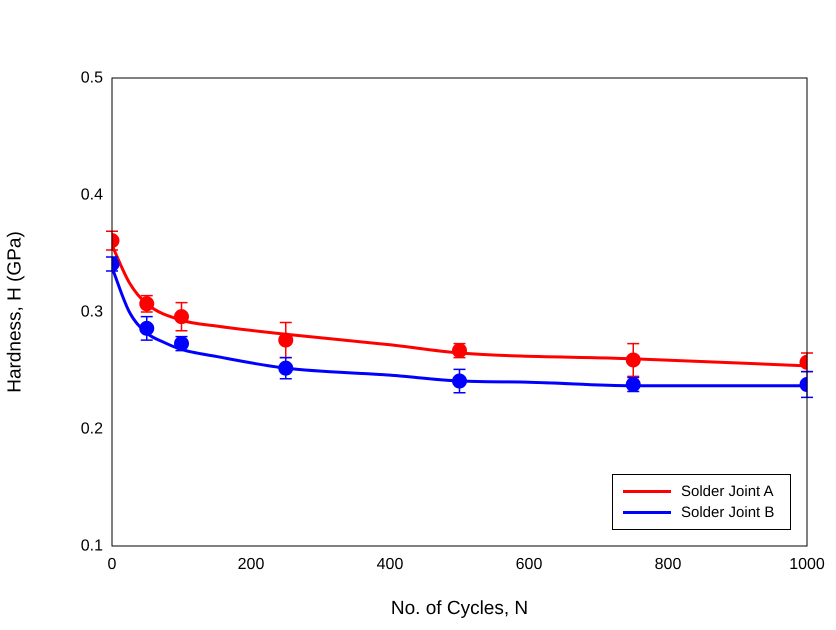  Describe the element at coordinates (727, 512) in the screenshot. I see `legend-label: Solder Joint B` at that location.